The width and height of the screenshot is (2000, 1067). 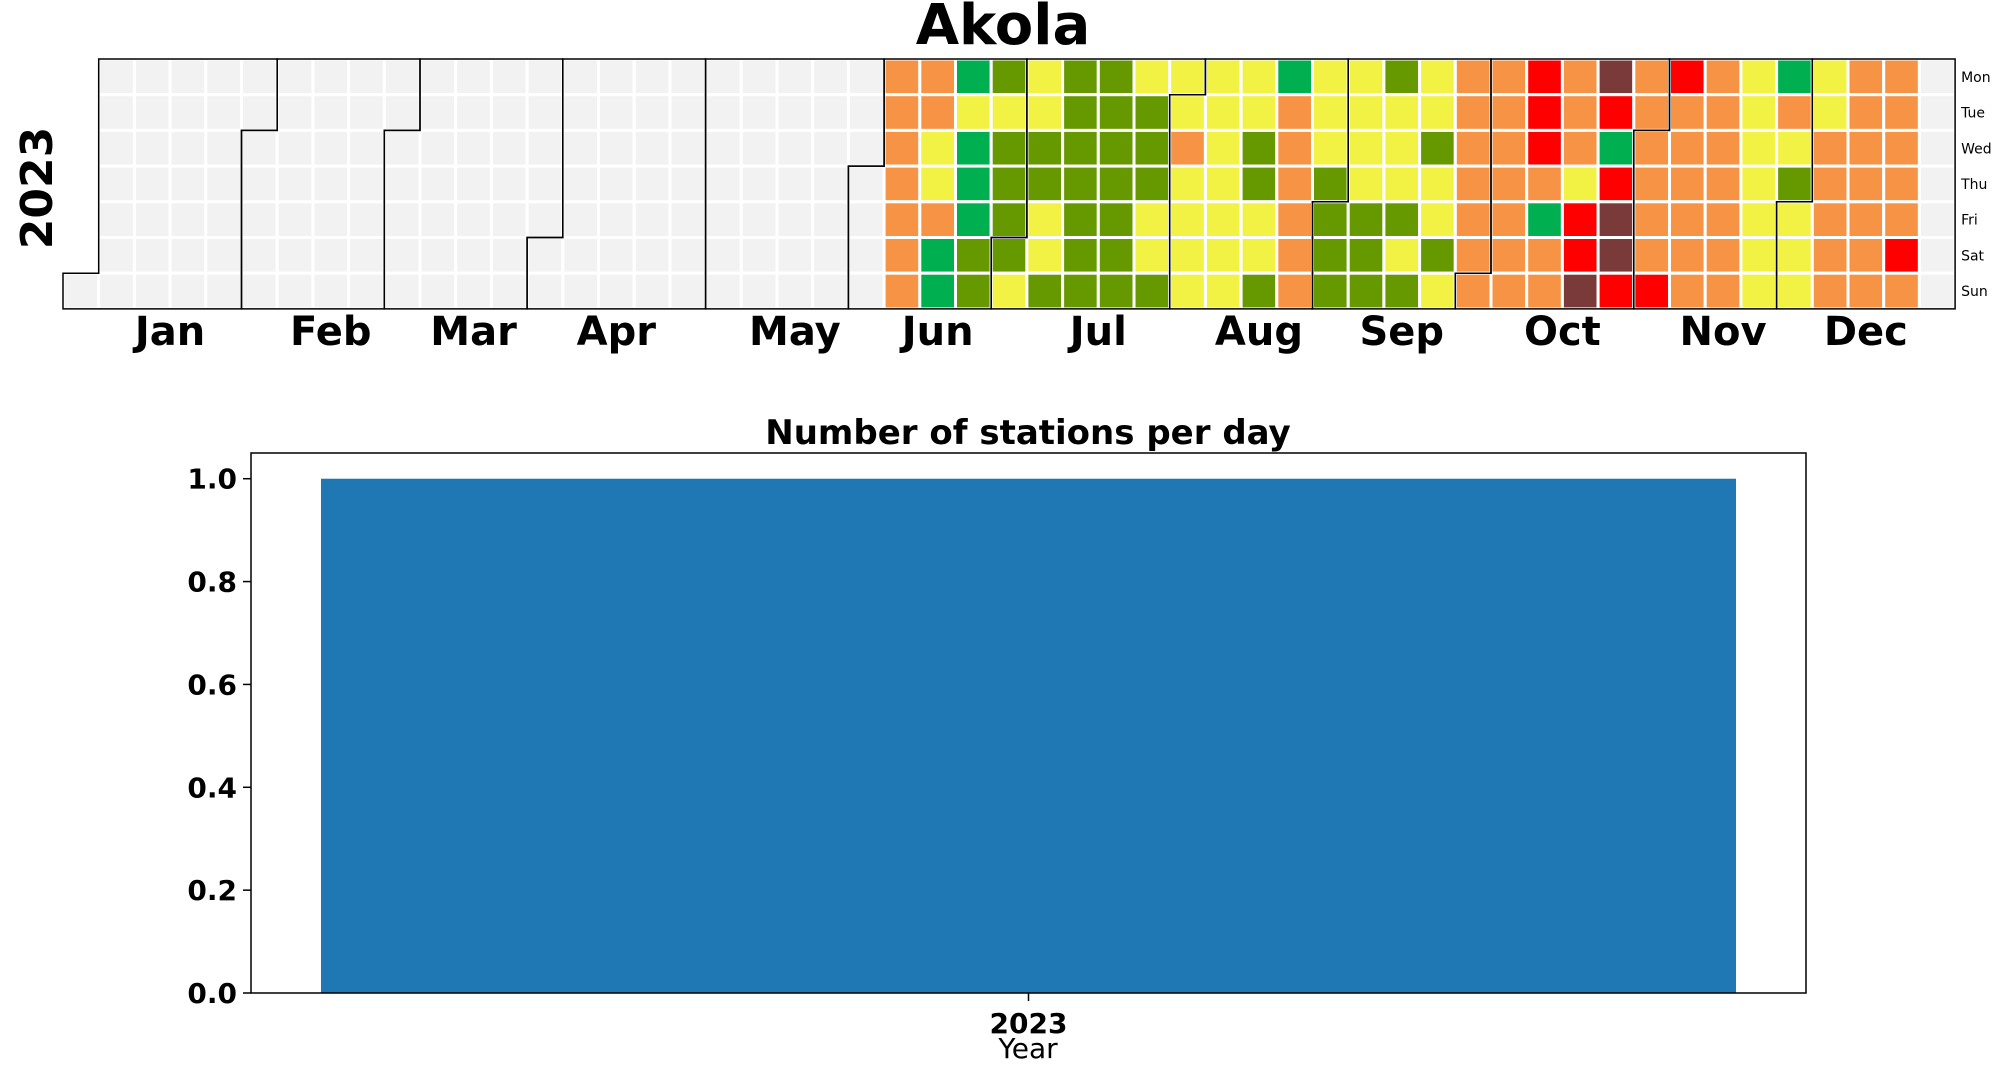 What do you see at coordinates (168, 332) in the screenshot?
I see `month-label: Jan` at bounding box center [168, 332].